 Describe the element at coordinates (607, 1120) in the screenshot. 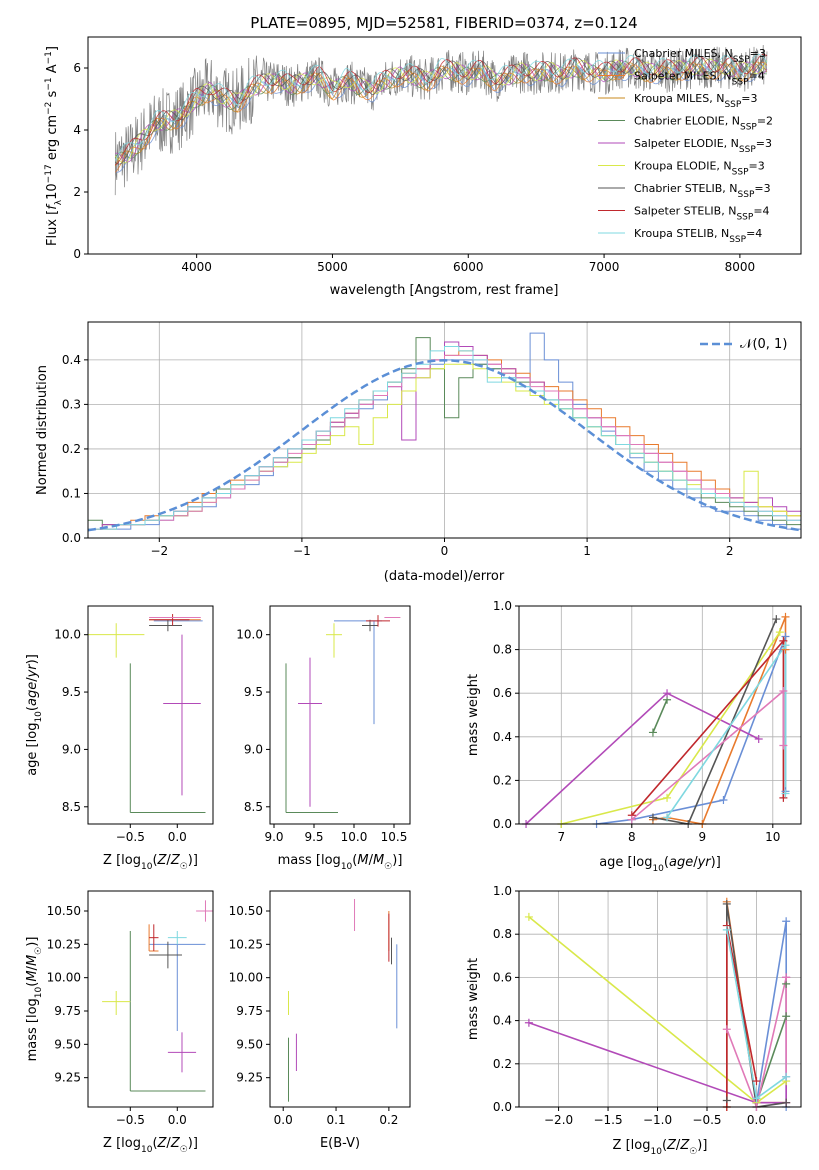

I see `x-tick-label: −1.5` at that location.